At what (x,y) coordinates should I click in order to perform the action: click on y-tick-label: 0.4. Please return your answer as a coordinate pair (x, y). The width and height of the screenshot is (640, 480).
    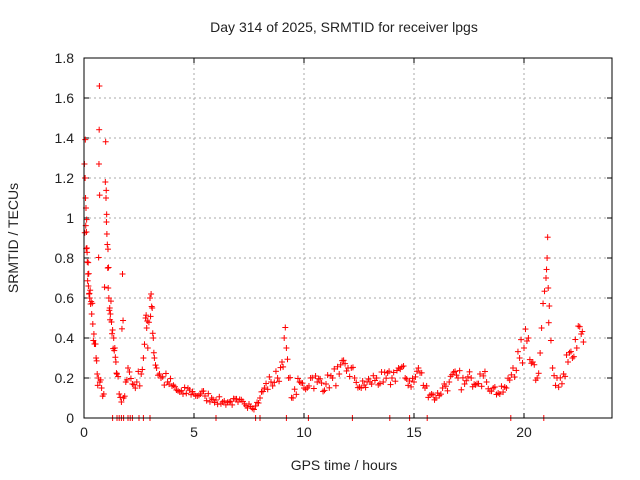
    Looking at the image, I should click on (65, 338).